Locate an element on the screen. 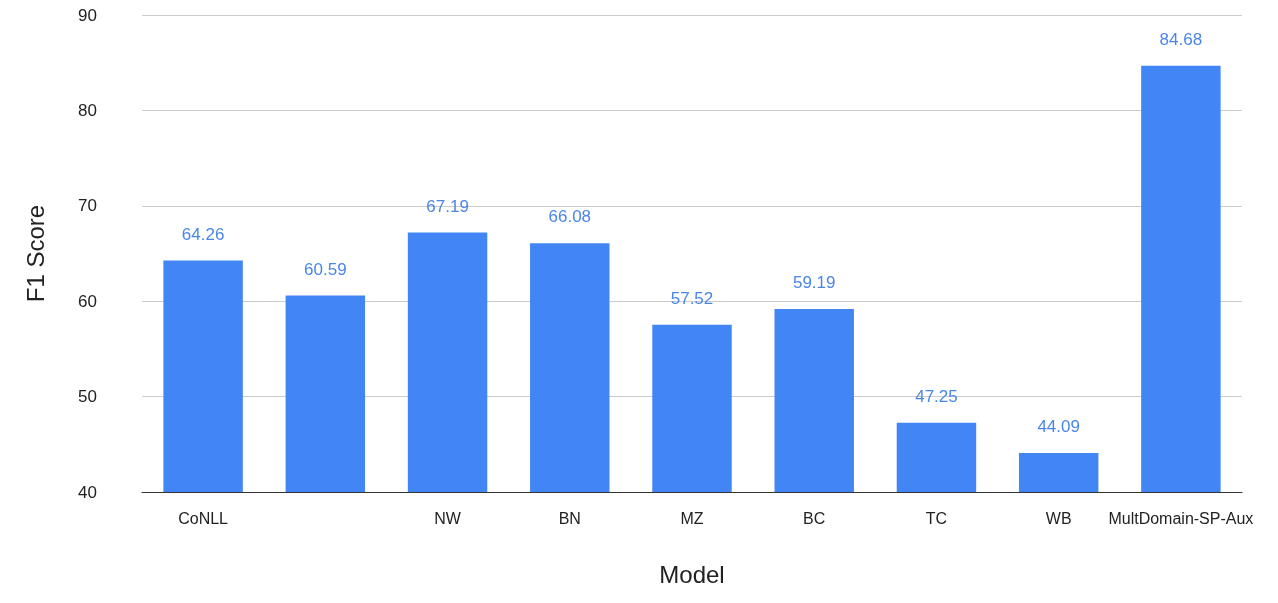 This screenshot has width=1278, height=603. x-tick-label: BN is located at coordinates (569, 518).